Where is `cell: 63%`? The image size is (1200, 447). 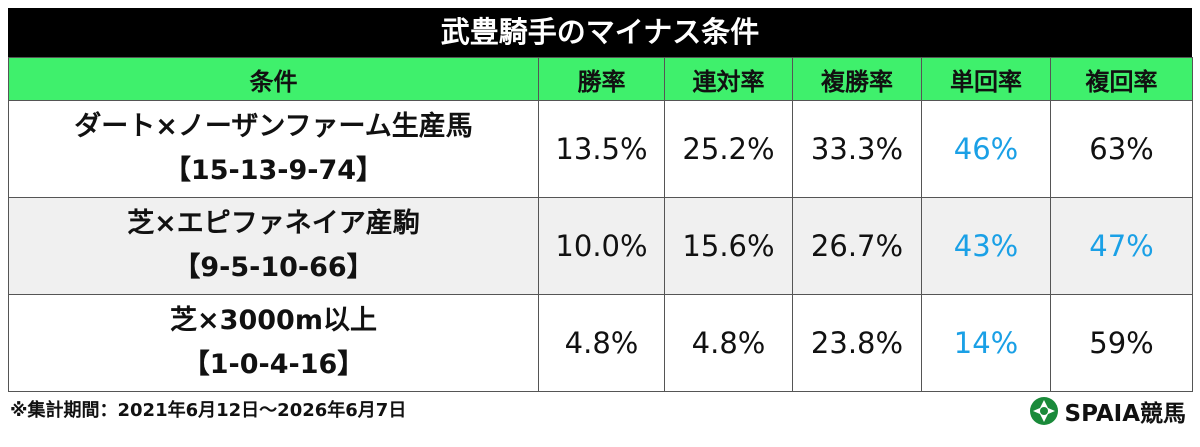
cell: 63% is located at coordinates (1121, 149).